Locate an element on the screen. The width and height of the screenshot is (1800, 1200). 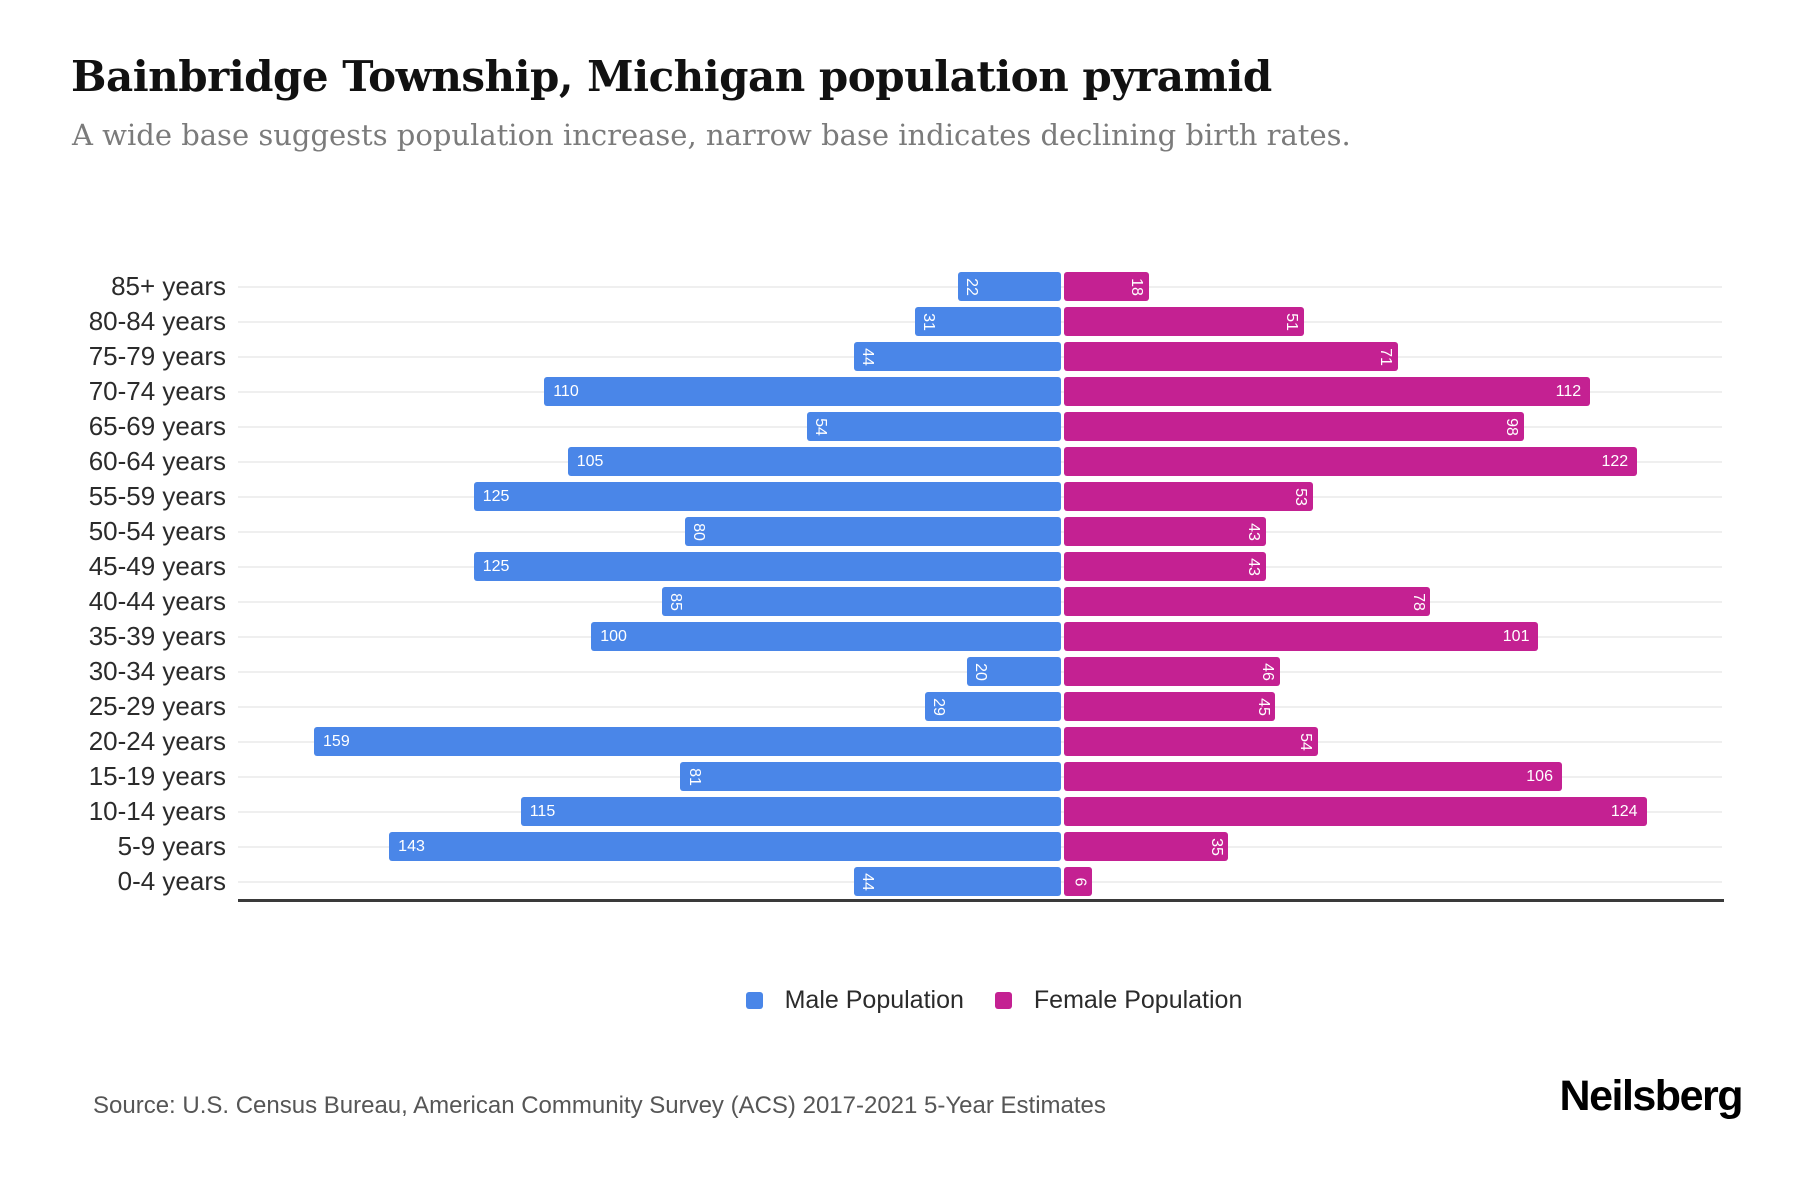
female-bar-value: 54 is located at coordinates (1305, 741).